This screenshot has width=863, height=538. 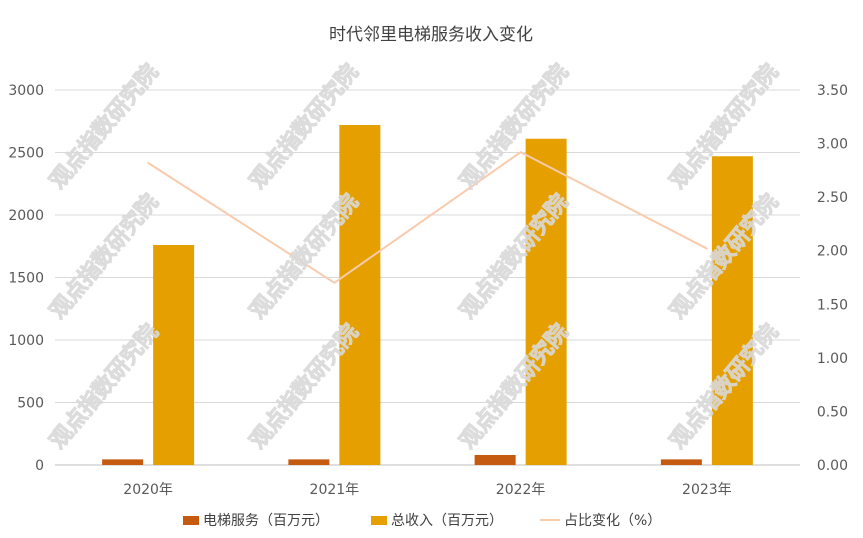 I want to click on category-label: 2021年, so click(x=335, y=490).